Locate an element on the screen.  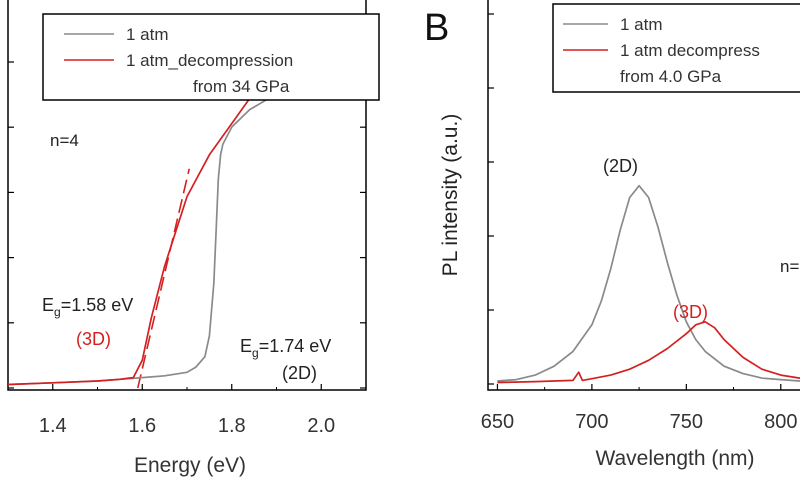
panel-a-3d-tag: (3D) is located at coordinates (93, 339).